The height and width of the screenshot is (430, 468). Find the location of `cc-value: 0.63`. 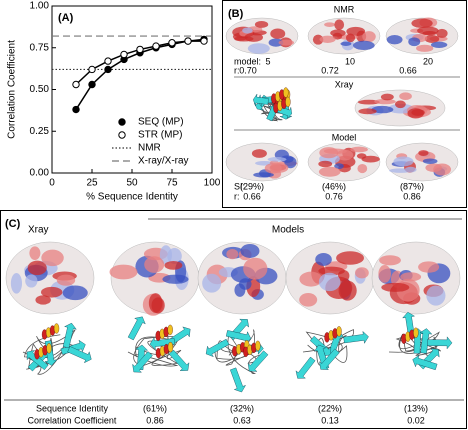

cc-value: 0.63 is located at coordinates (242, 420).